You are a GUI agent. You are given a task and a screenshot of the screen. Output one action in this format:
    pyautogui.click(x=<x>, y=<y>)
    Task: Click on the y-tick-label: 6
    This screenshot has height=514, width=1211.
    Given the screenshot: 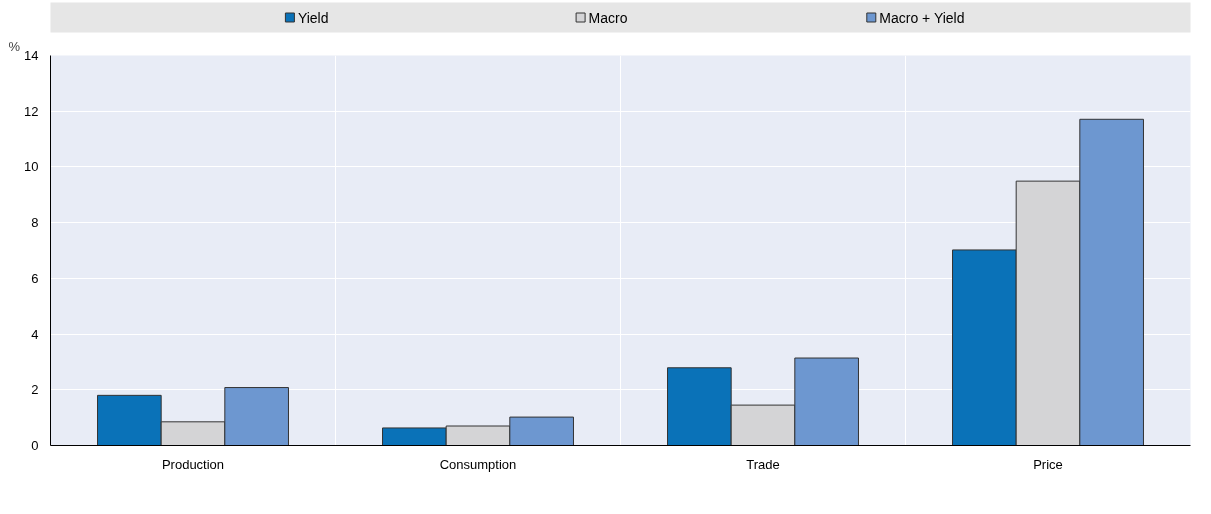 What is the action you would take?
    pyautogui.click(x=35, y=278)
    